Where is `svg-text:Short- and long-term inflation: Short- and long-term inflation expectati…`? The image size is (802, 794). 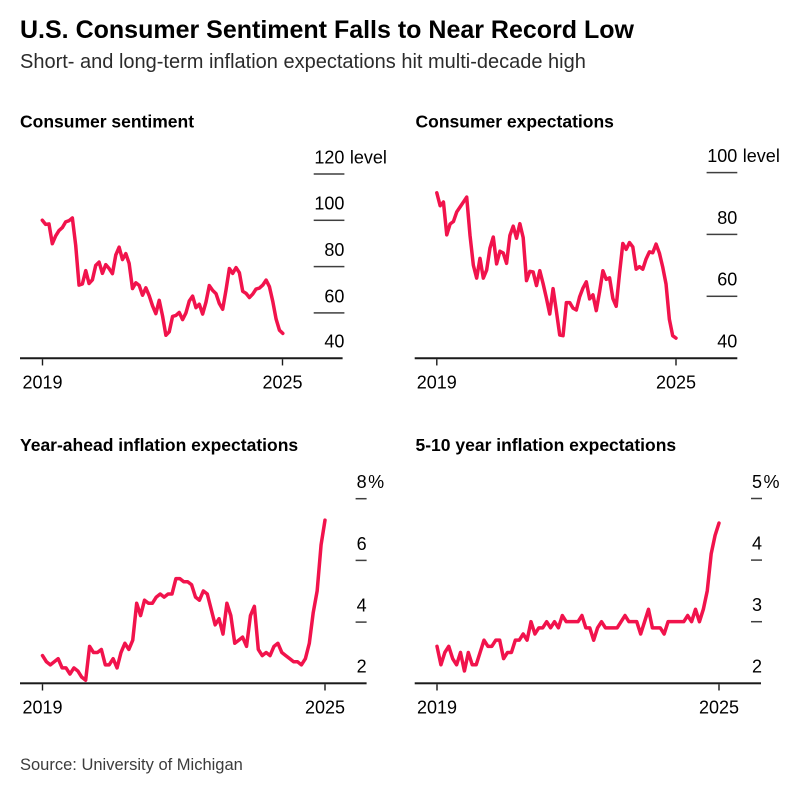 svg-text:Short- and long-term inflation: Short- and long-term inflation expectati… is located at coordinates (303, 62).